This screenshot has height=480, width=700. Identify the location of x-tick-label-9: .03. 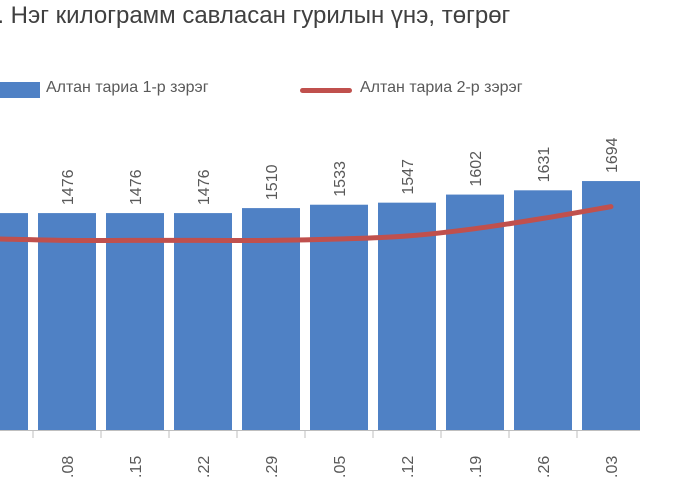
(612, 467).